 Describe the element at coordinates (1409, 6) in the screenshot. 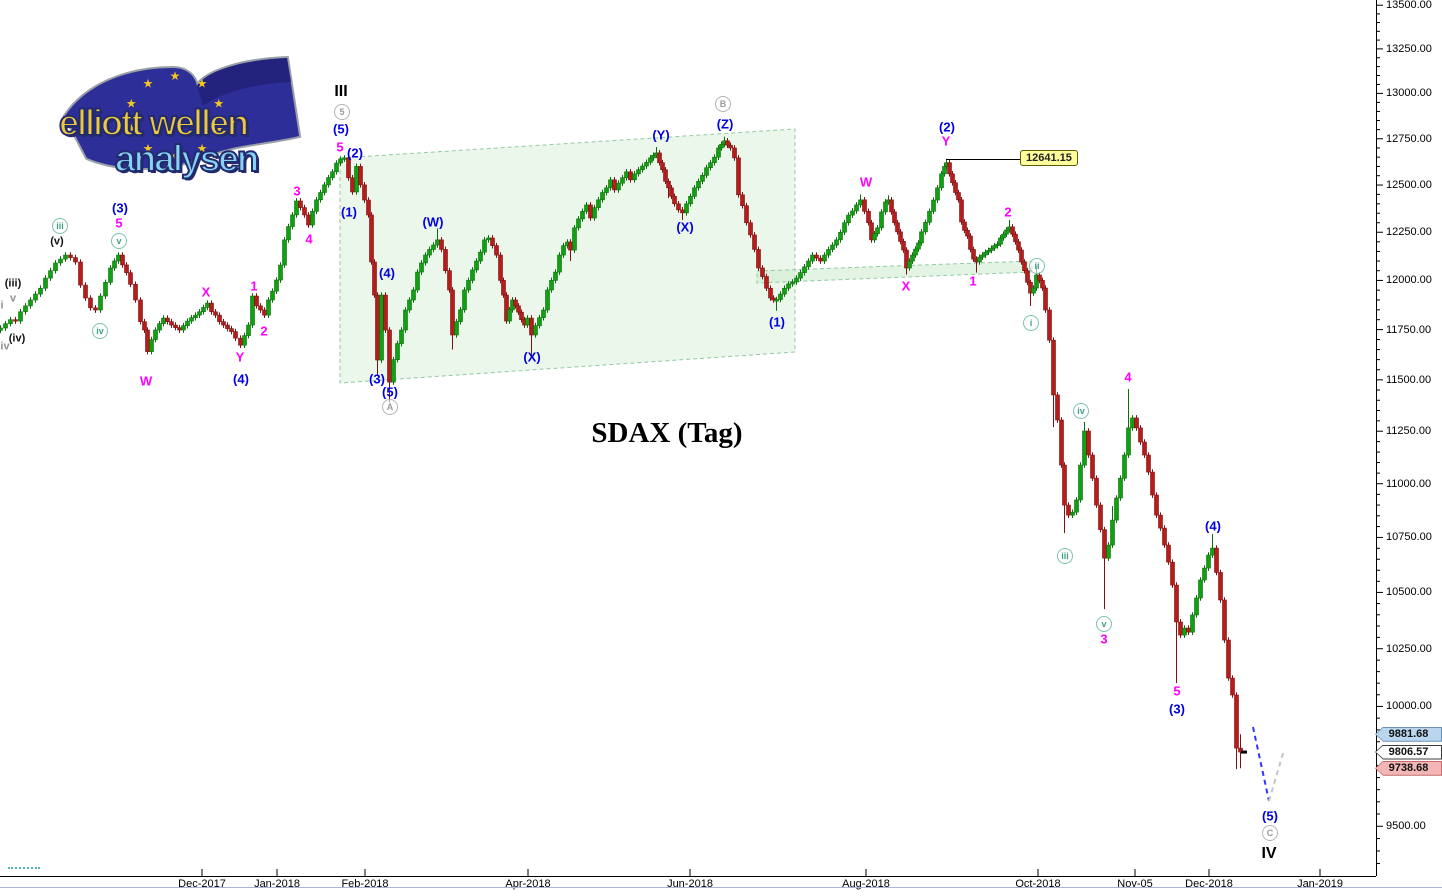

I see `price-tick-label: 13500.00` at that location.